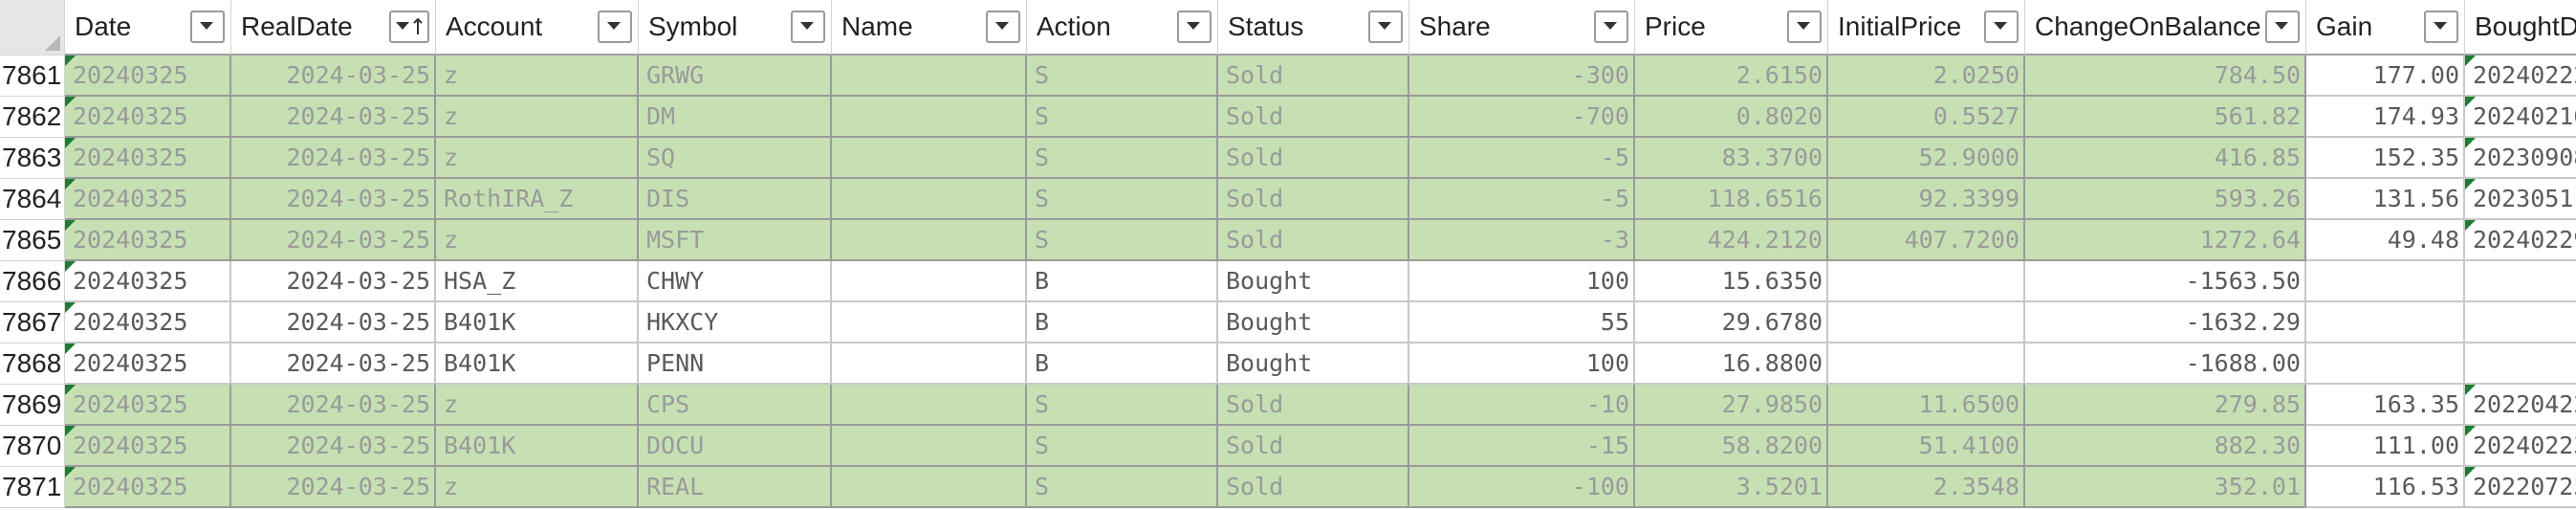 This screenshot has height=510, width=2576. Describe the element at coordinates (1926, 158) in the screenshot. I see `cell-initialprice: 52.9000` at that location.